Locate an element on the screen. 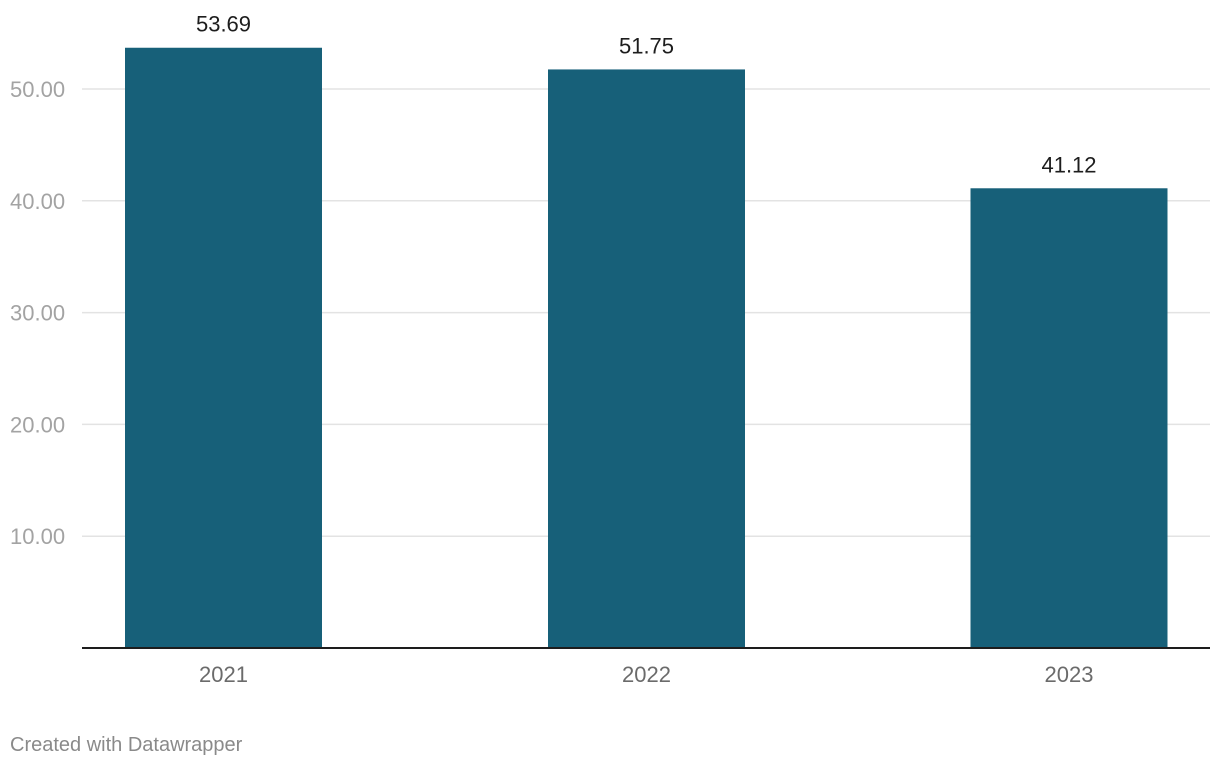 This screenshot has height=770, width=1220. data-label-2023: 41.12 is located at coordinates (1068, 164).